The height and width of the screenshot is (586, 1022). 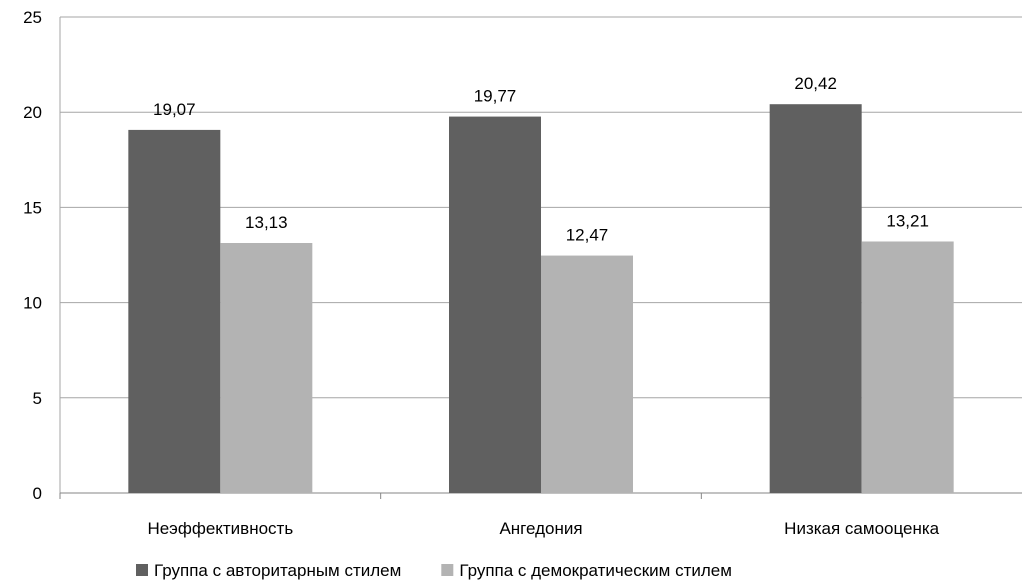 What do you see at coordinates (32, 112) in the screenshot?
I see `y-tick-label: 20` at bounding box center [32, 112].